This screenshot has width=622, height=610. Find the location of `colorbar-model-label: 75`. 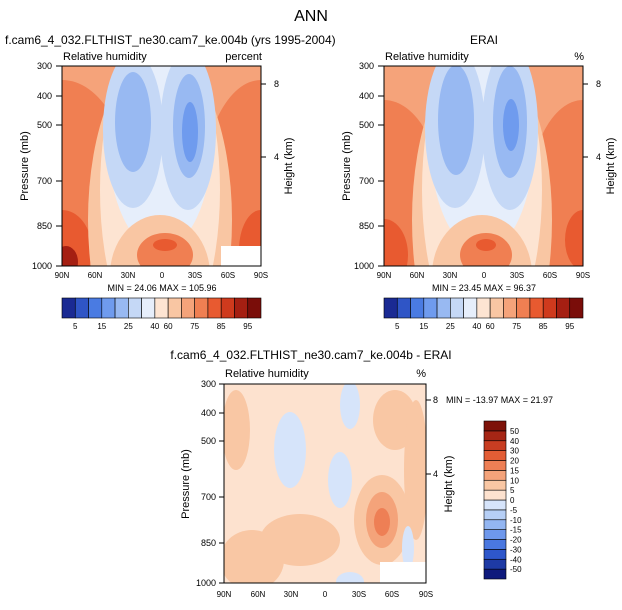

colorbar-model-label: 75 is located at coordinates (194, 326).